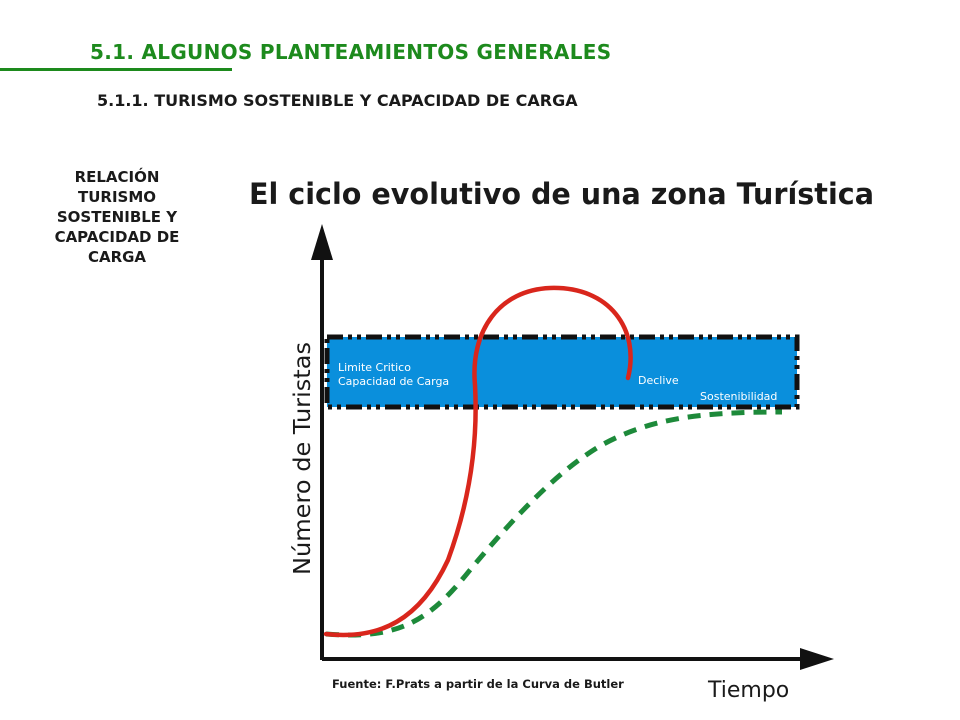  What do you see at coordinates (351, 52) in the screenshot?
I see `section-title: 5.1. ALGUNOS PLANTEAMIENTOS GENERALES` at bounding box center [351, 52].